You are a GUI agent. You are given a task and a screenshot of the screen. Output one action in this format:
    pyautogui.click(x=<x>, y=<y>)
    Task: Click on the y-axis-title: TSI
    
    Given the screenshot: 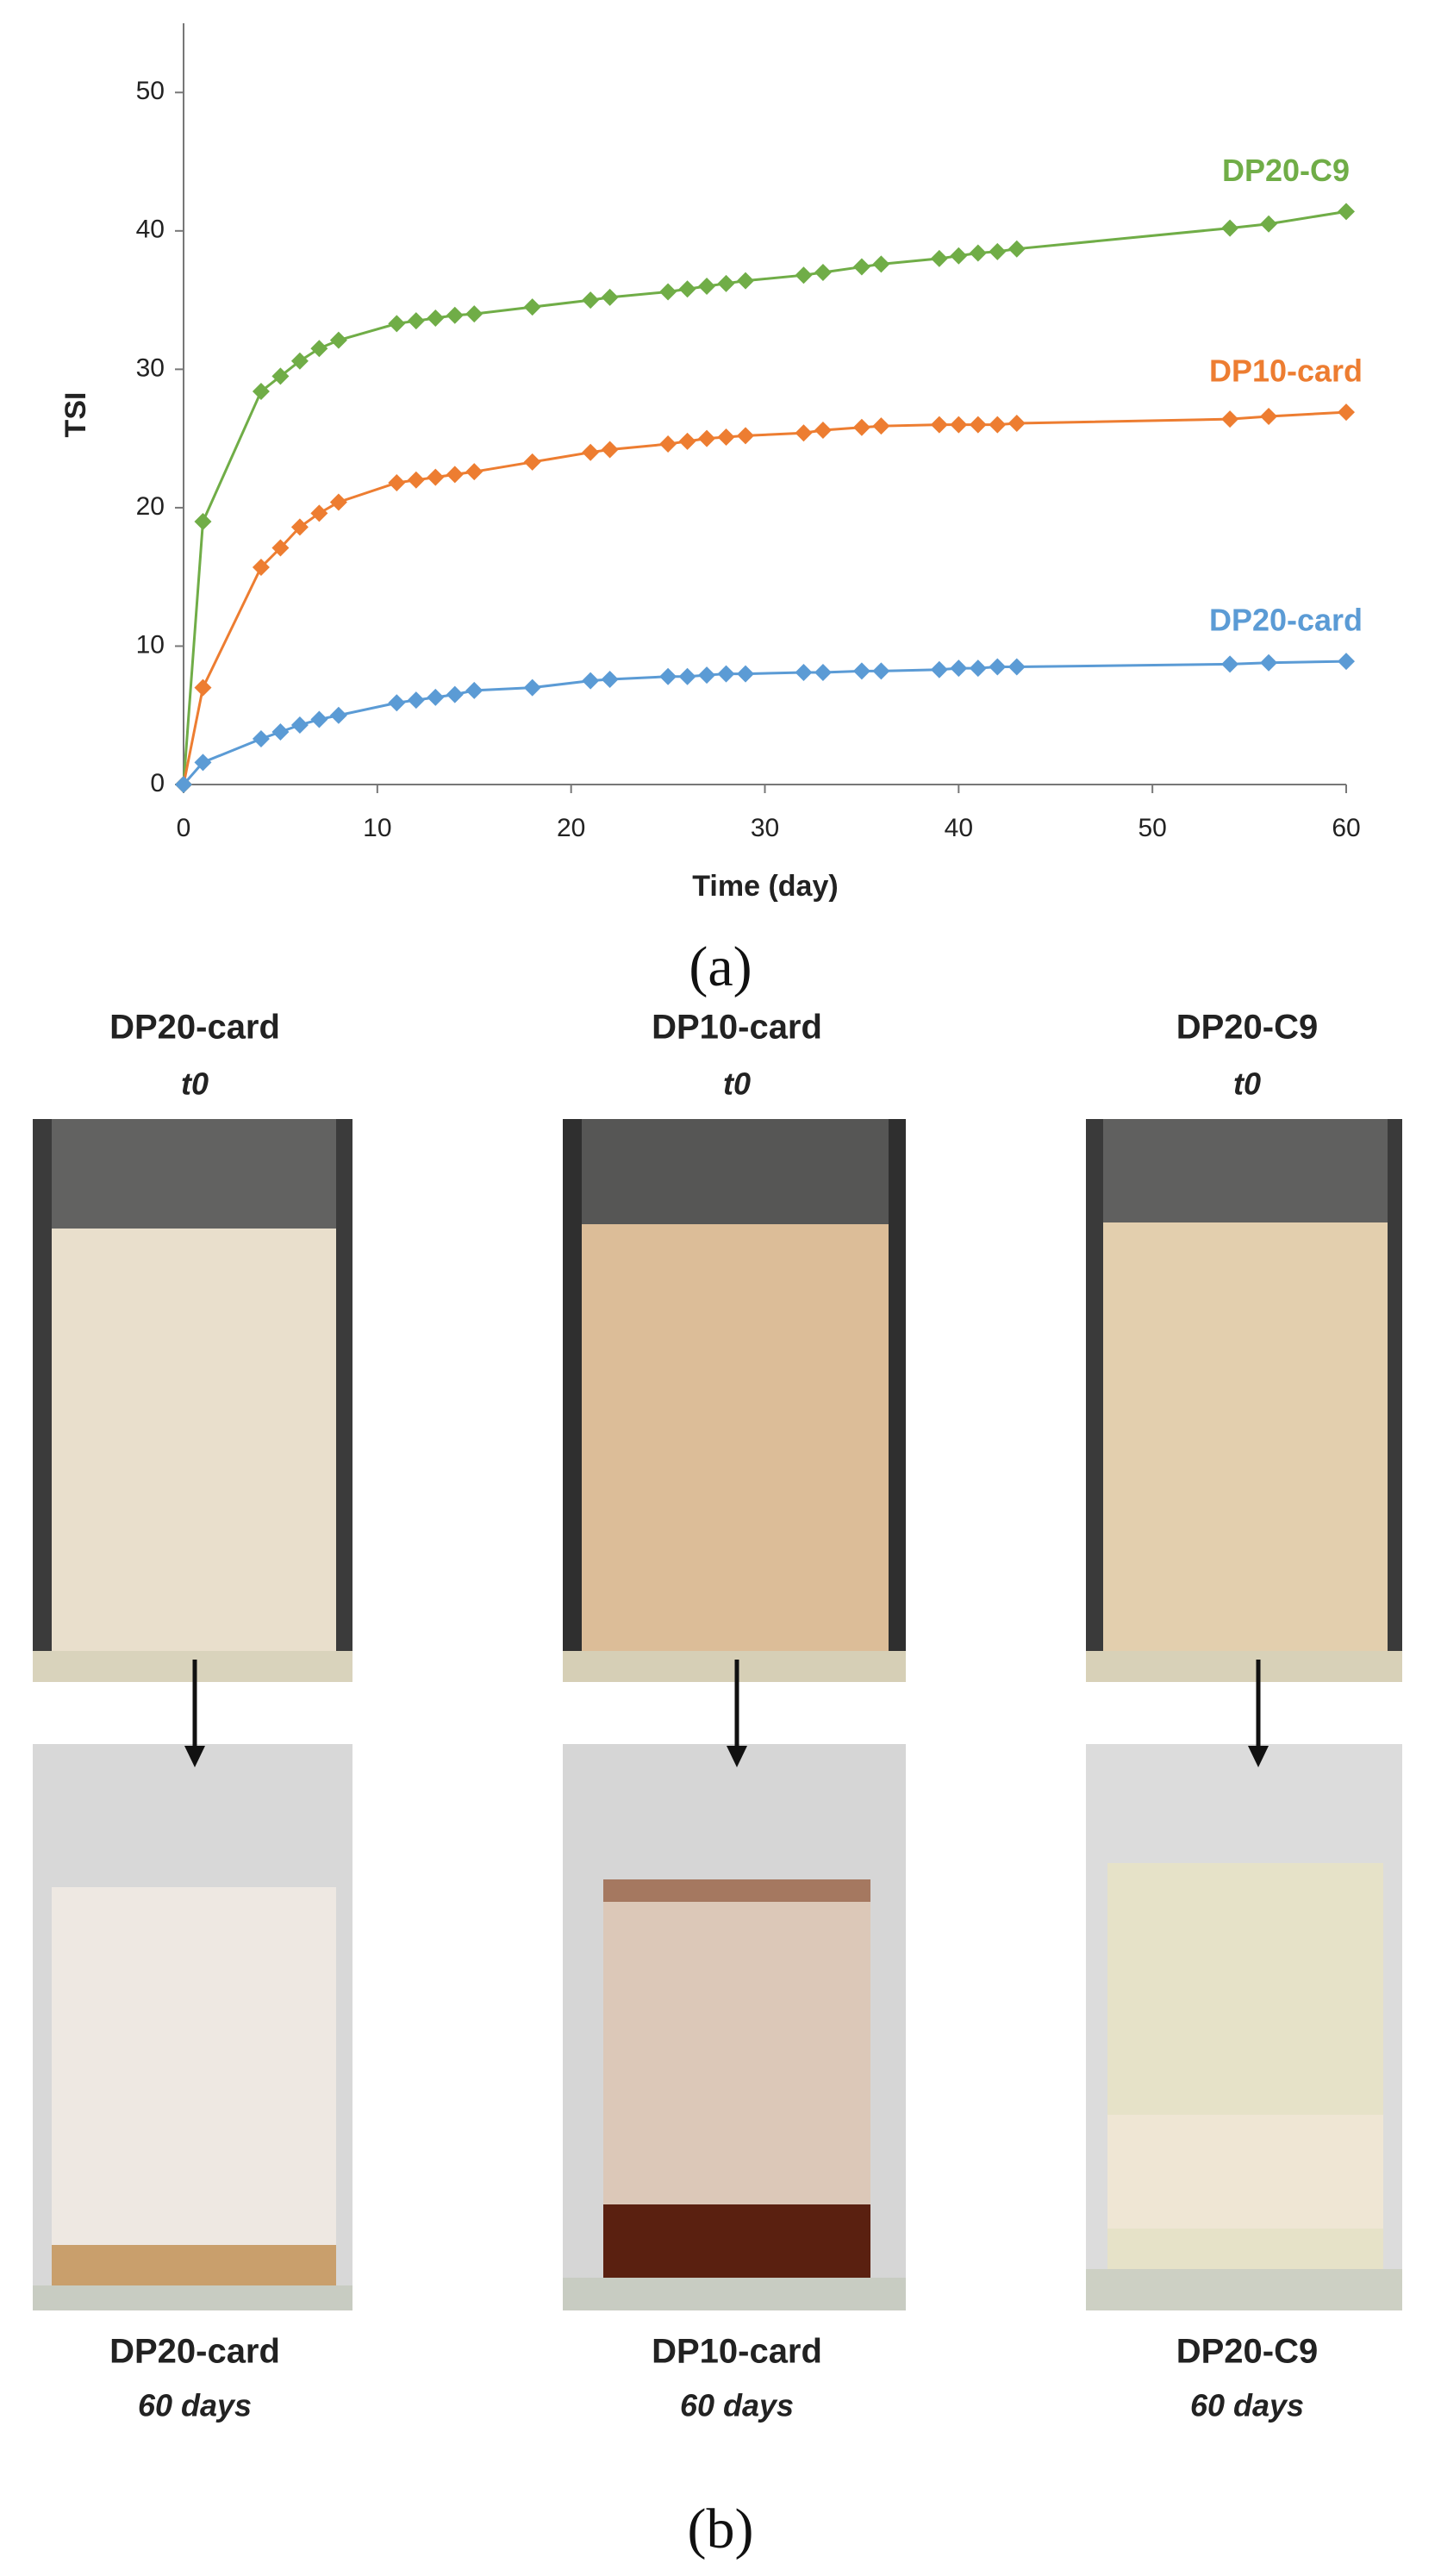 What is the action you would take?
    pyautogui.click(x=75, y=415)
    